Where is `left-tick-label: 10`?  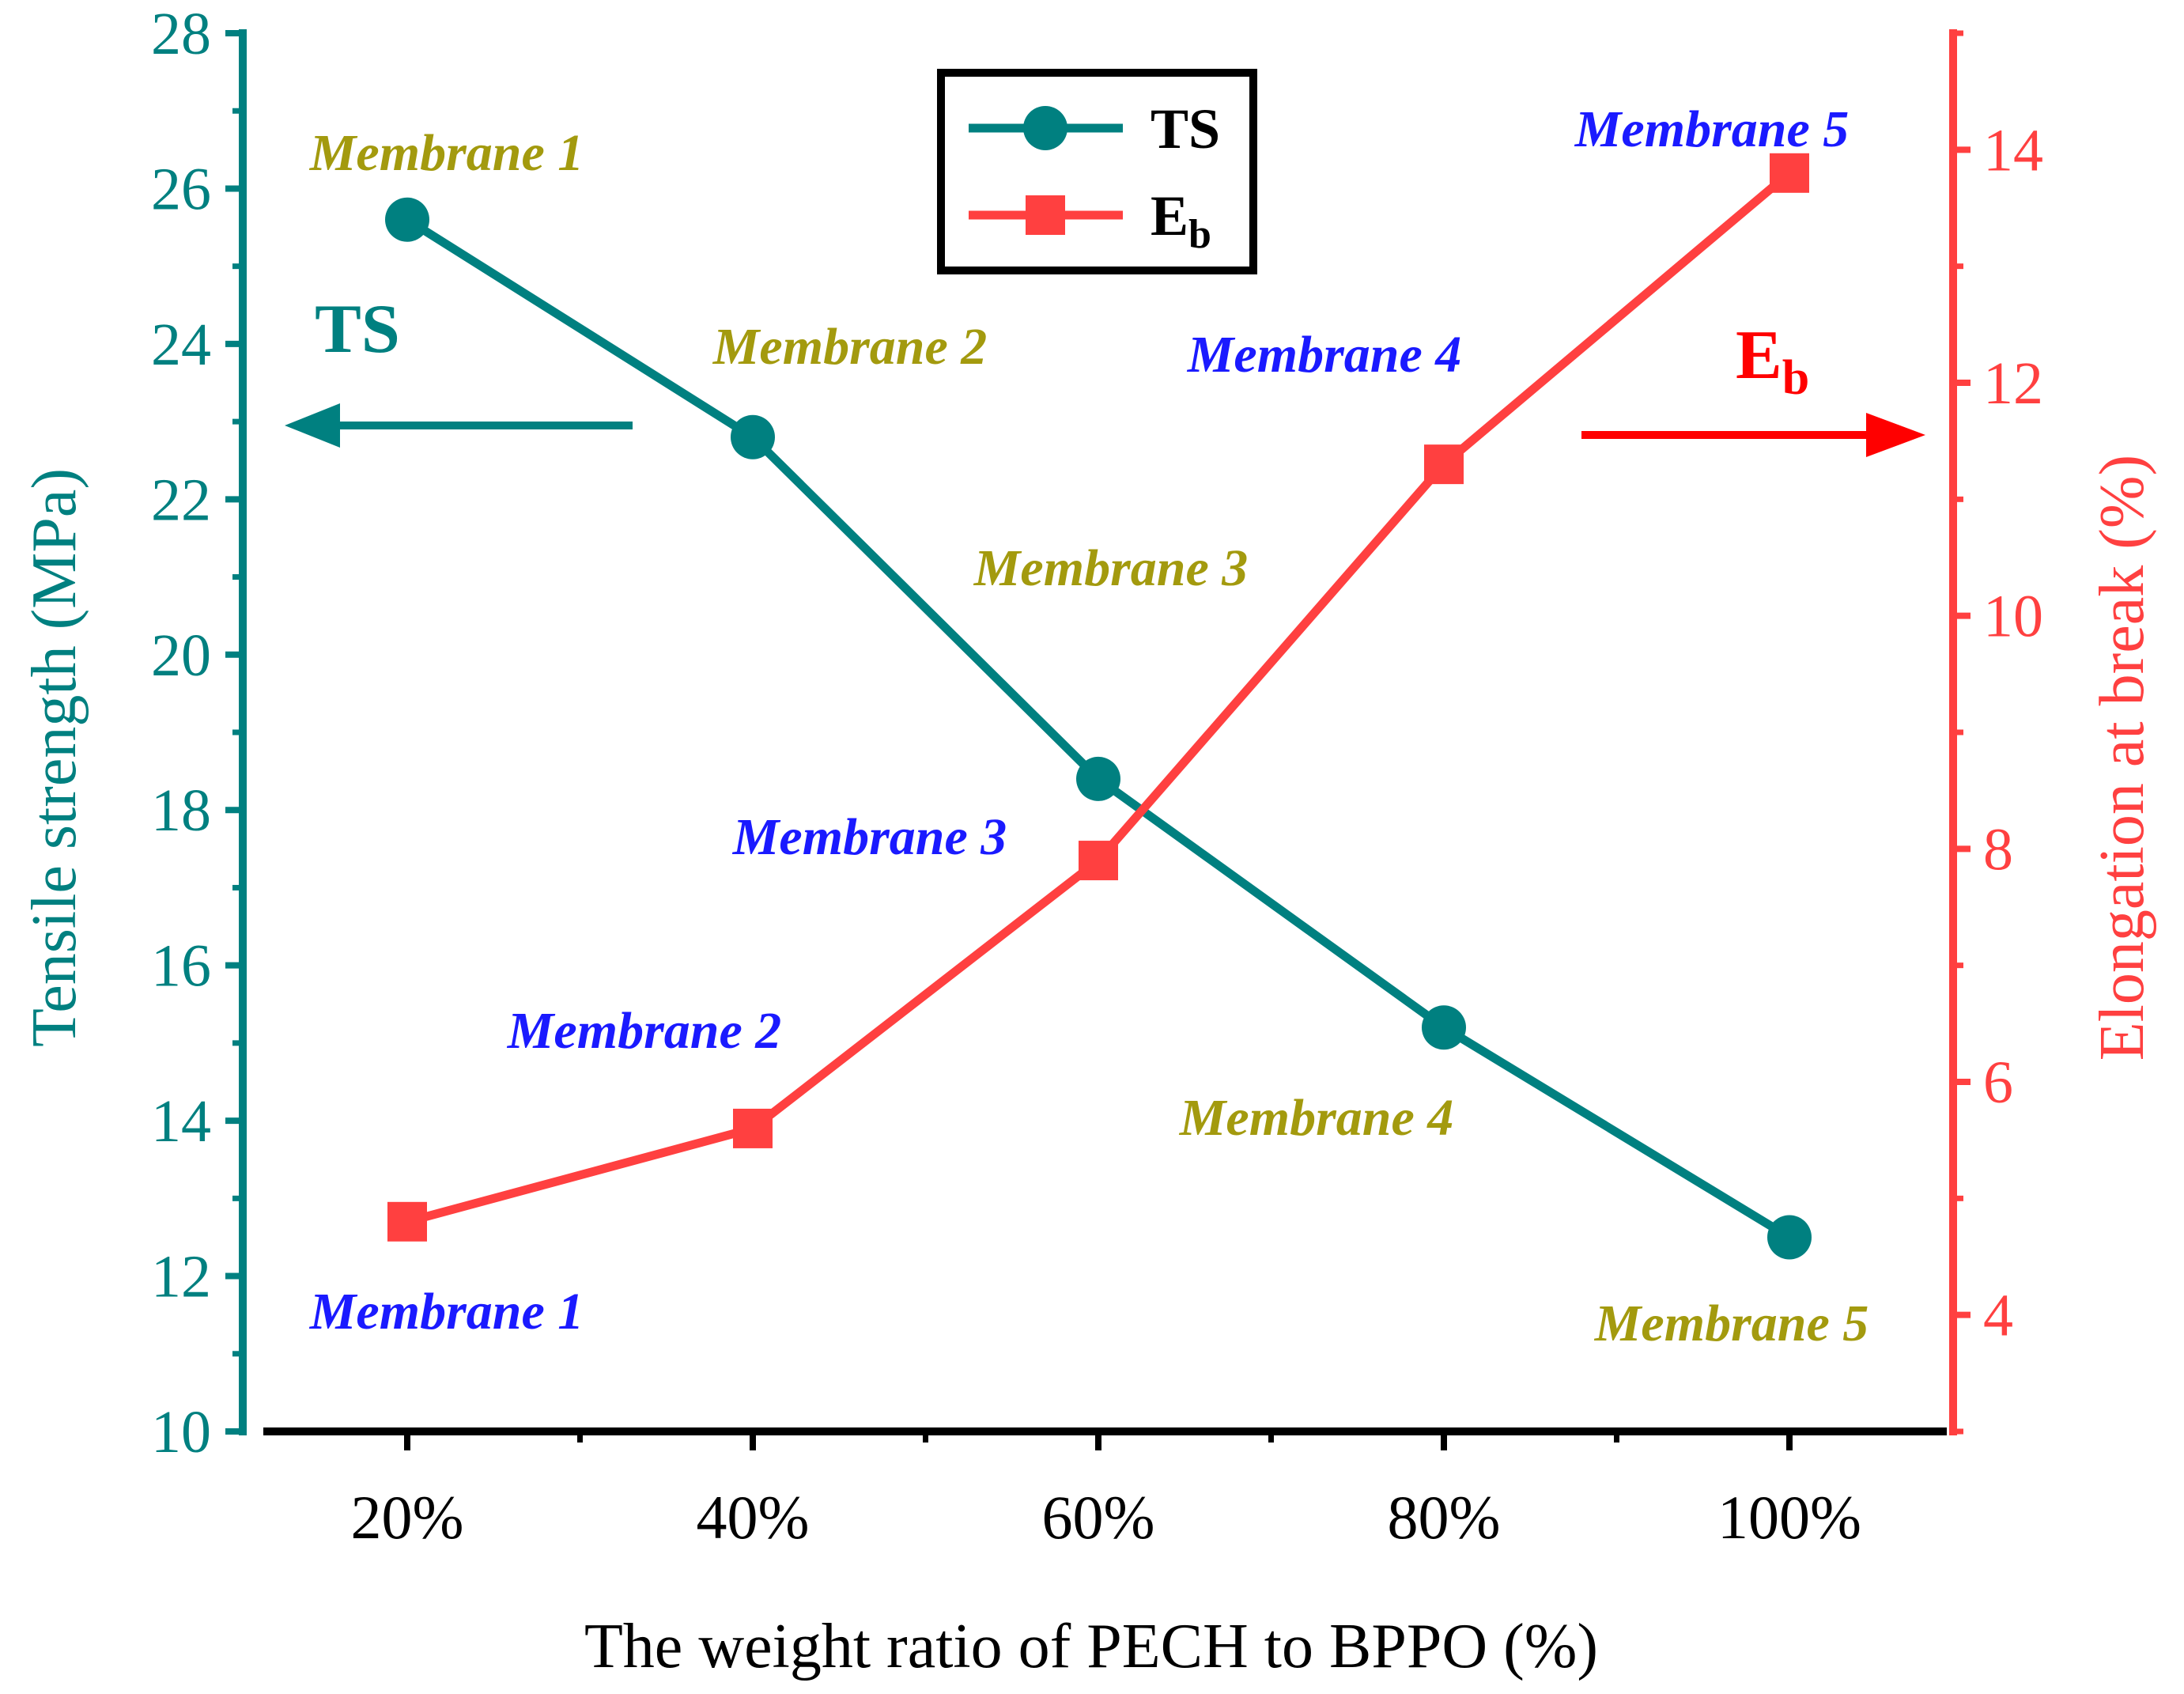
left-tick-label: 10 is located at coordinates (181, 1432).